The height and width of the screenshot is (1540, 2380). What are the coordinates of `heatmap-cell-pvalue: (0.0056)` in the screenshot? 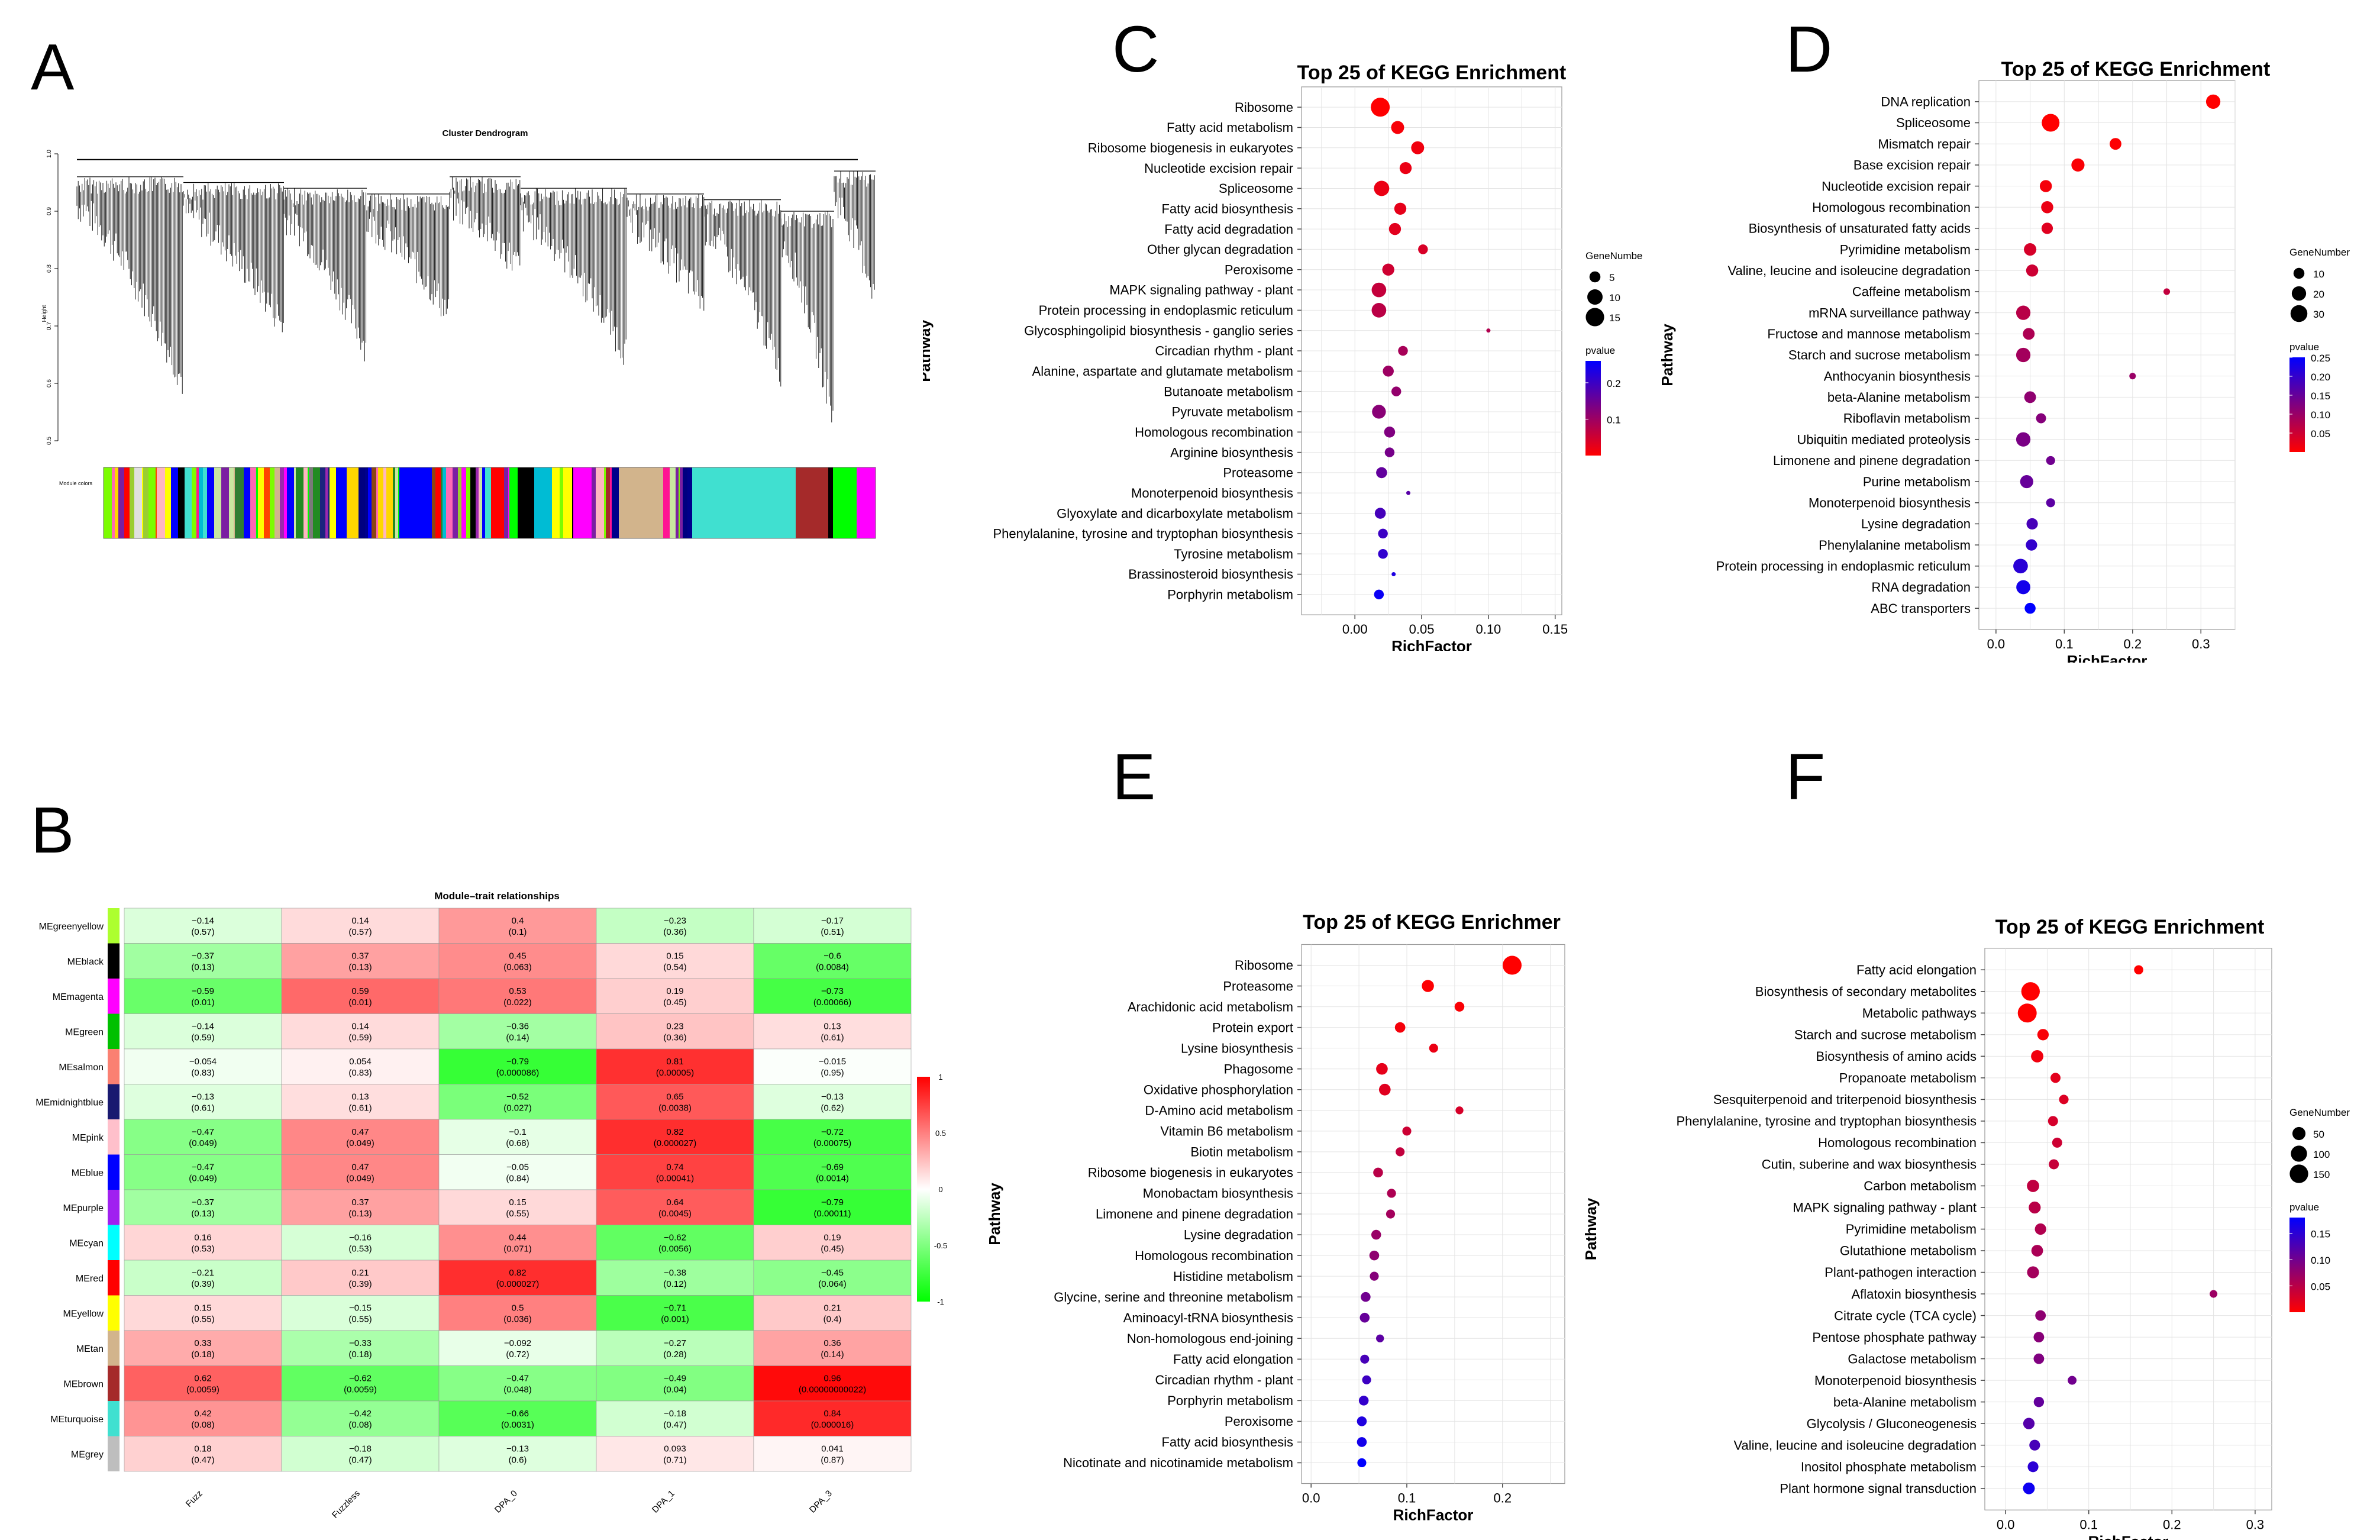 It's located at (675, 1249).